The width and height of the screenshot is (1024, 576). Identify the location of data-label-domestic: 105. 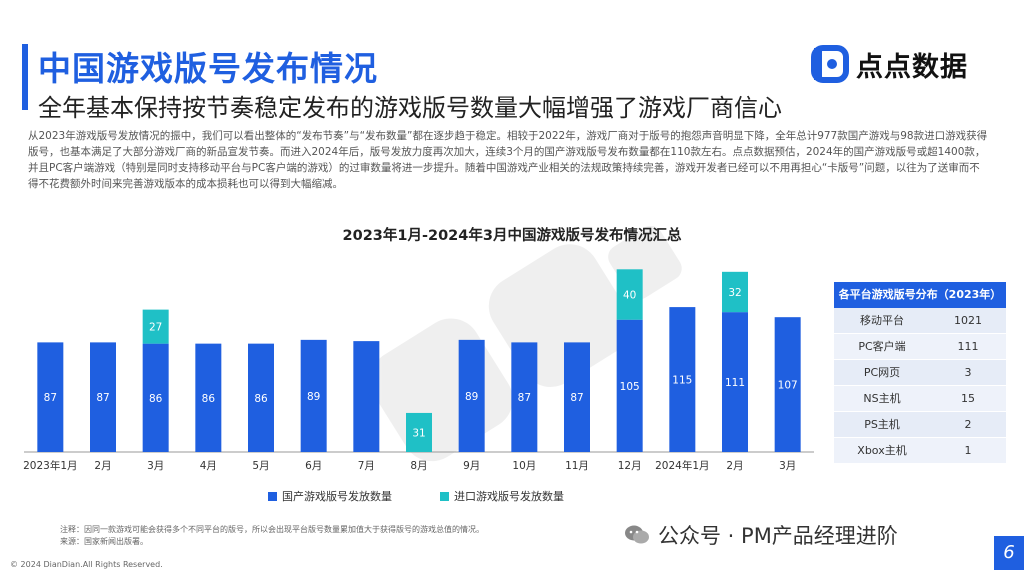
(630, 387).